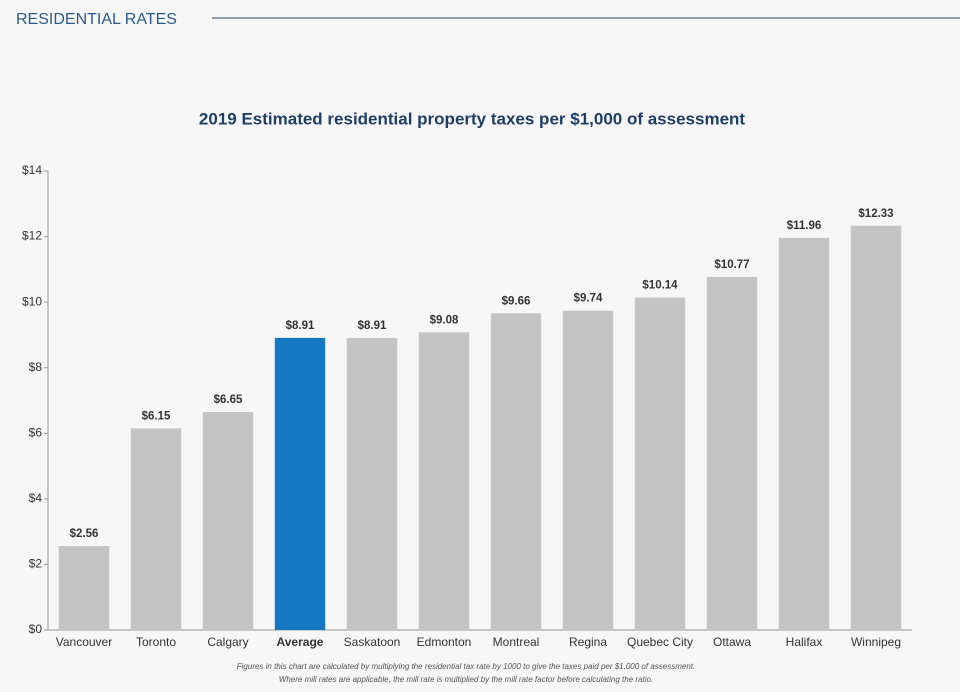 The image size is (960, 692). What do you see at coordinates (875, 214) in the screenshot?
I see `value-label: $12.33` at bounding box center [875, 214].